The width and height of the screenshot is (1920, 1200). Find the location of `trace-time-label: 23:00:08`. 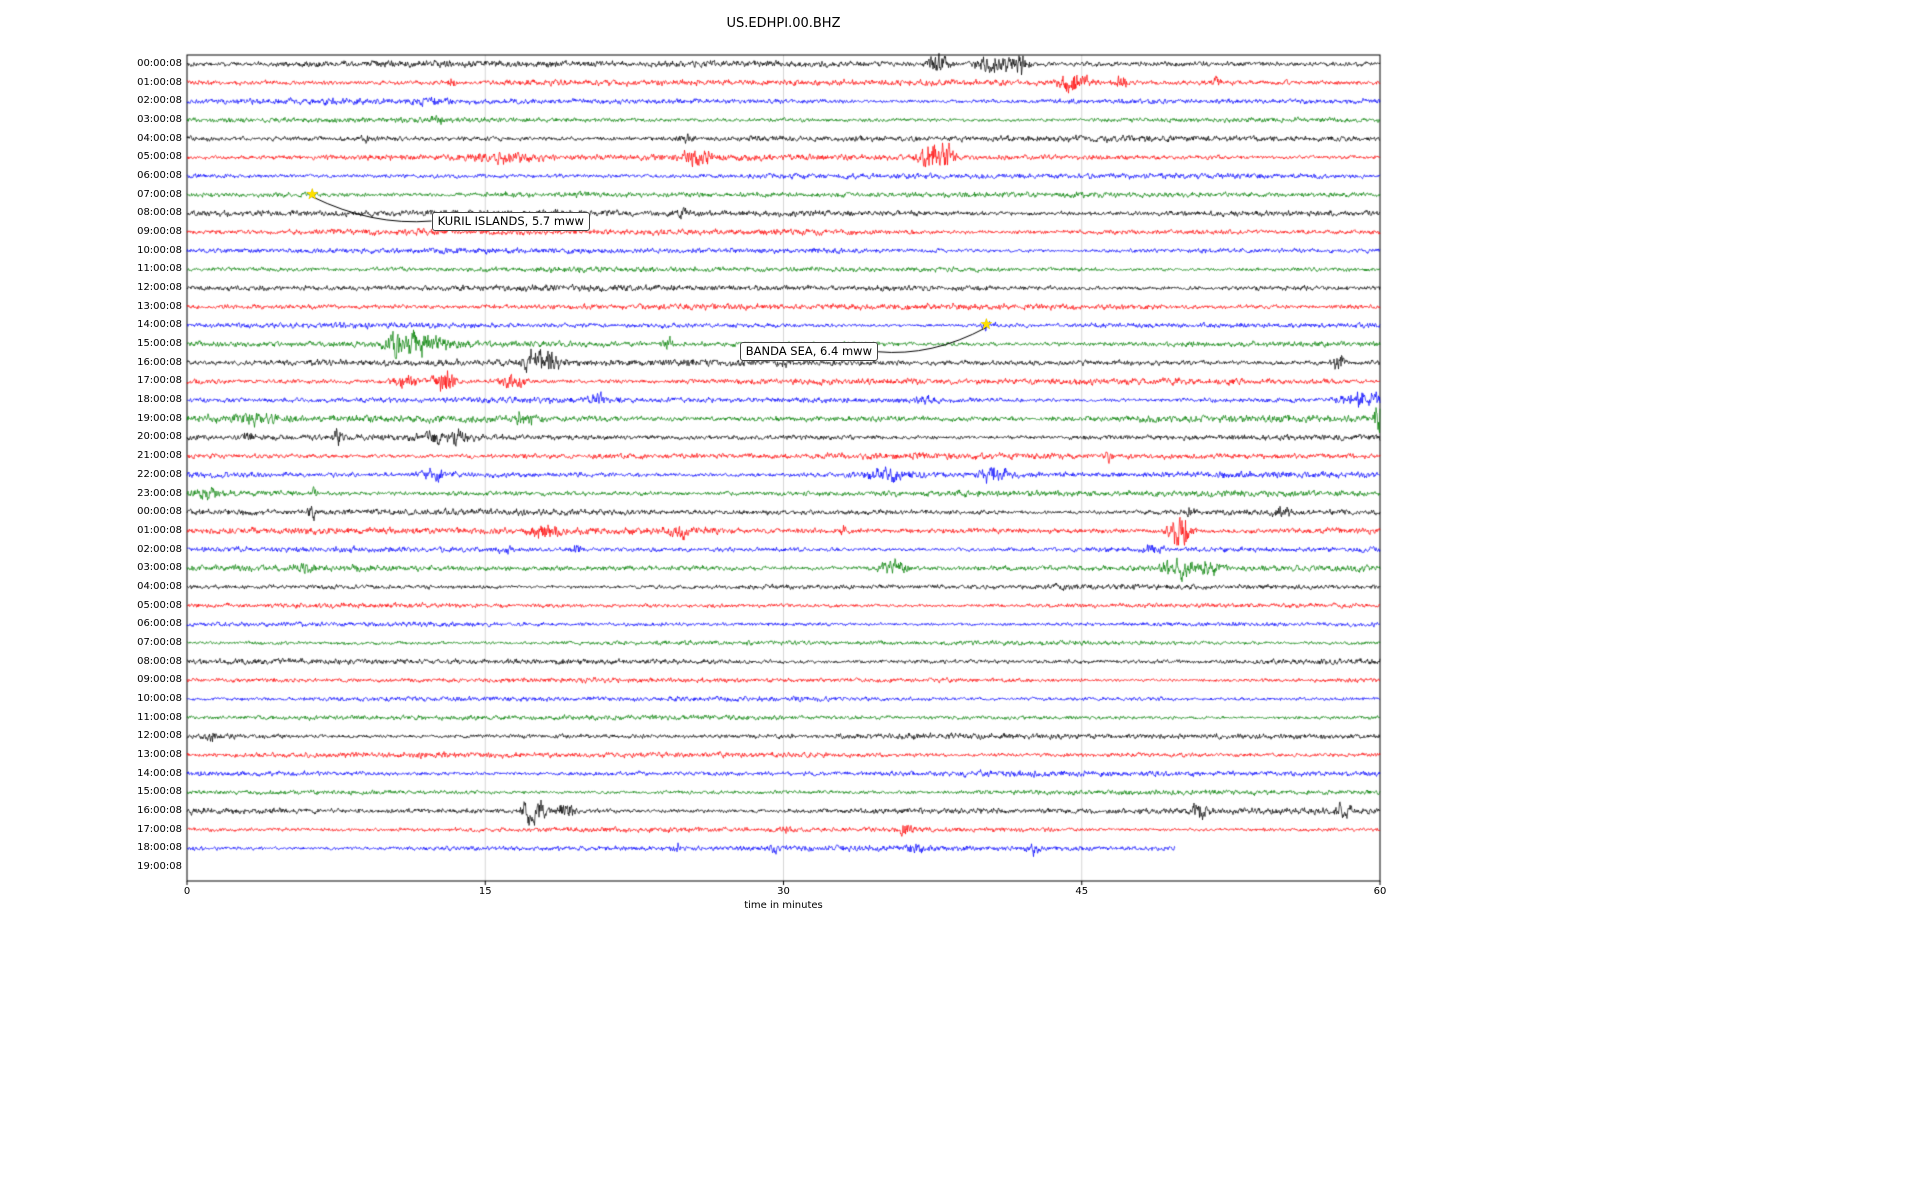

trace-time-label: 23:00:08 is located at coordinates (159, 493).